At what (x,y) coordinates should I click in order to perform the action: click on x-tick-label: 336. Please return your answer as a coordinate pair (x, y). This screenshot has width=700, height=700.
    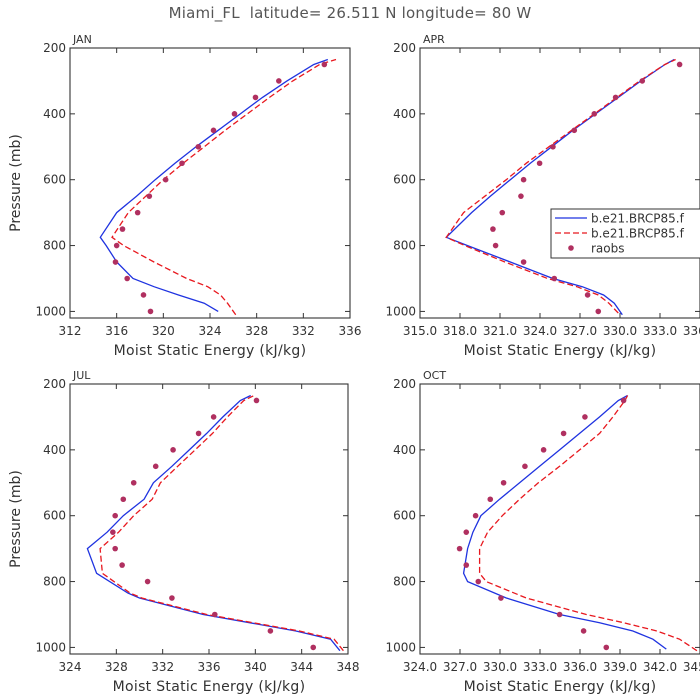
    Looking at the image, I should click on (350, 331).